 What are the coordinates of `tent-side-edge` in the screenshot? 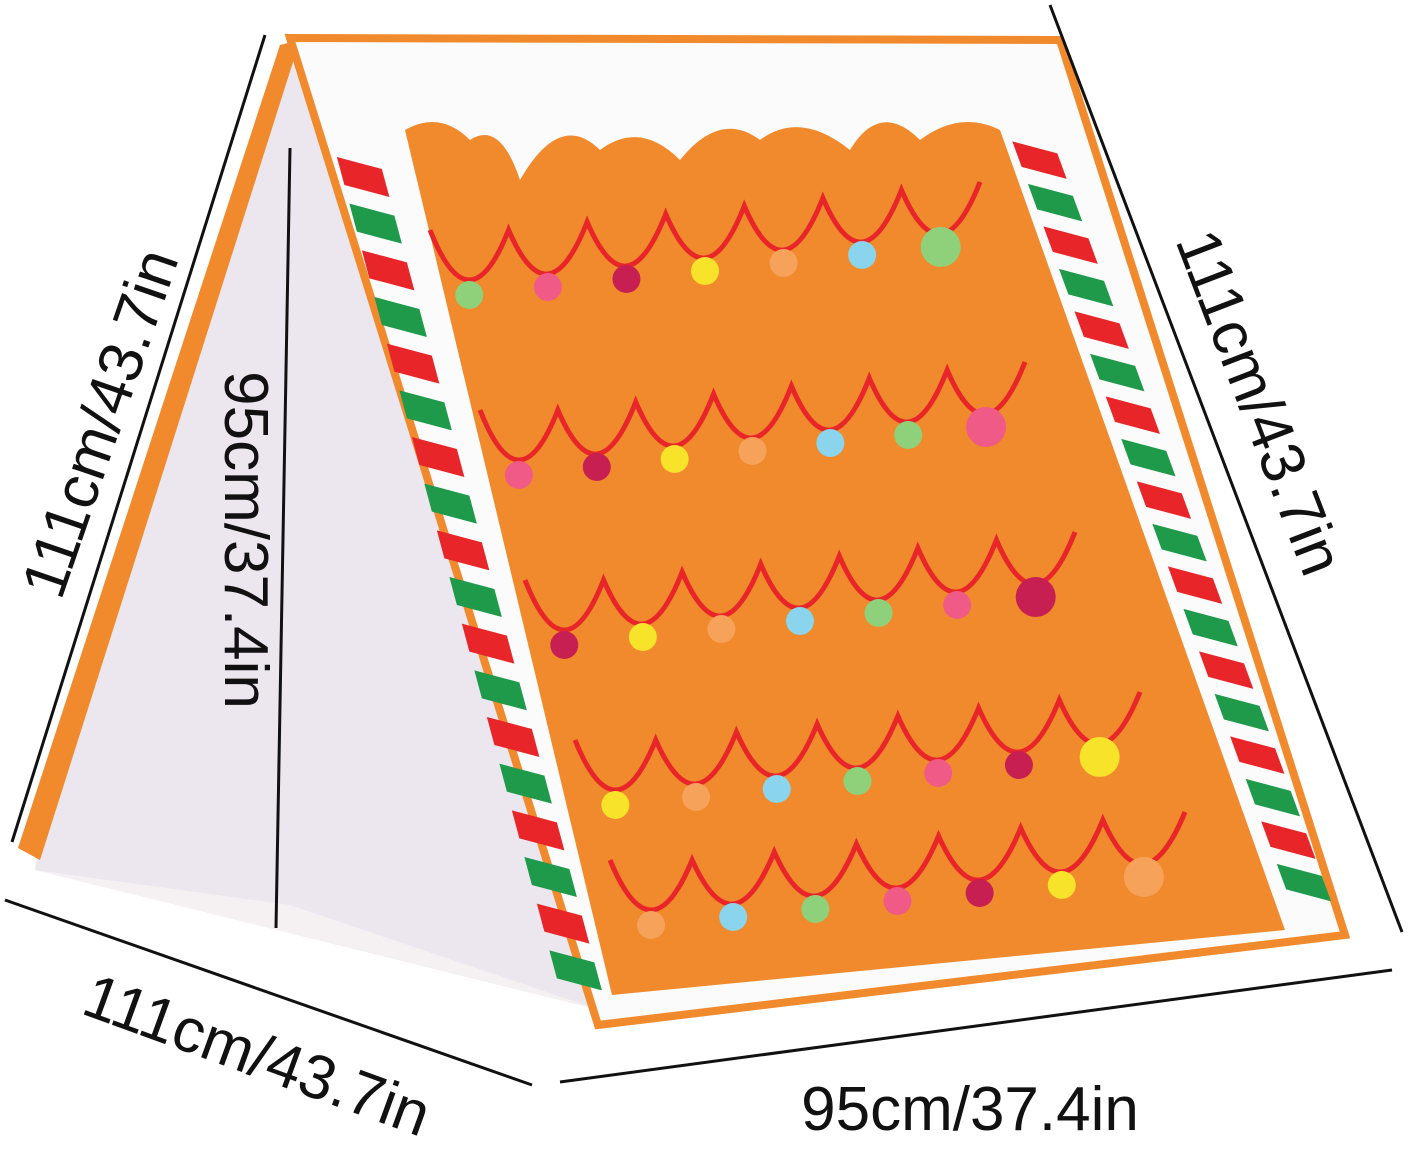 It's located at (159, 450).